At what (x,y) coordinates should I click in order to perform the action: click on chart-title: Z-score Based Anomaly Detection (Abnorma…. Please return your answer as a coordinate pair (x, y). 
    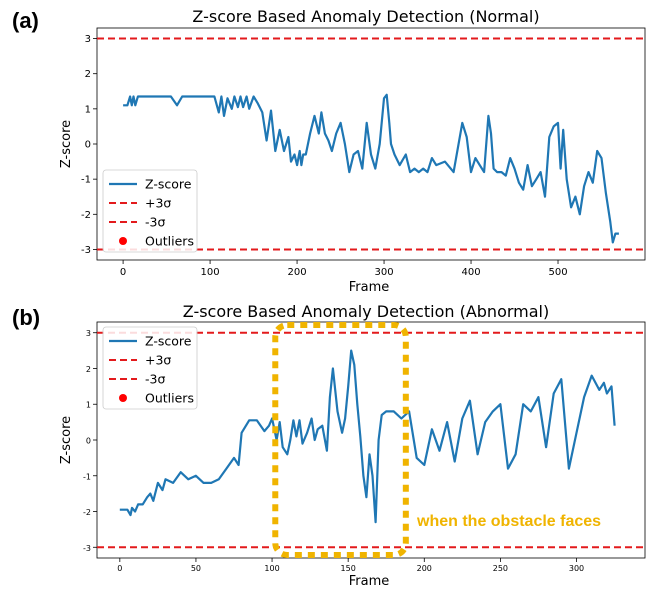
    Looking at the image, I should click on (366, 311).